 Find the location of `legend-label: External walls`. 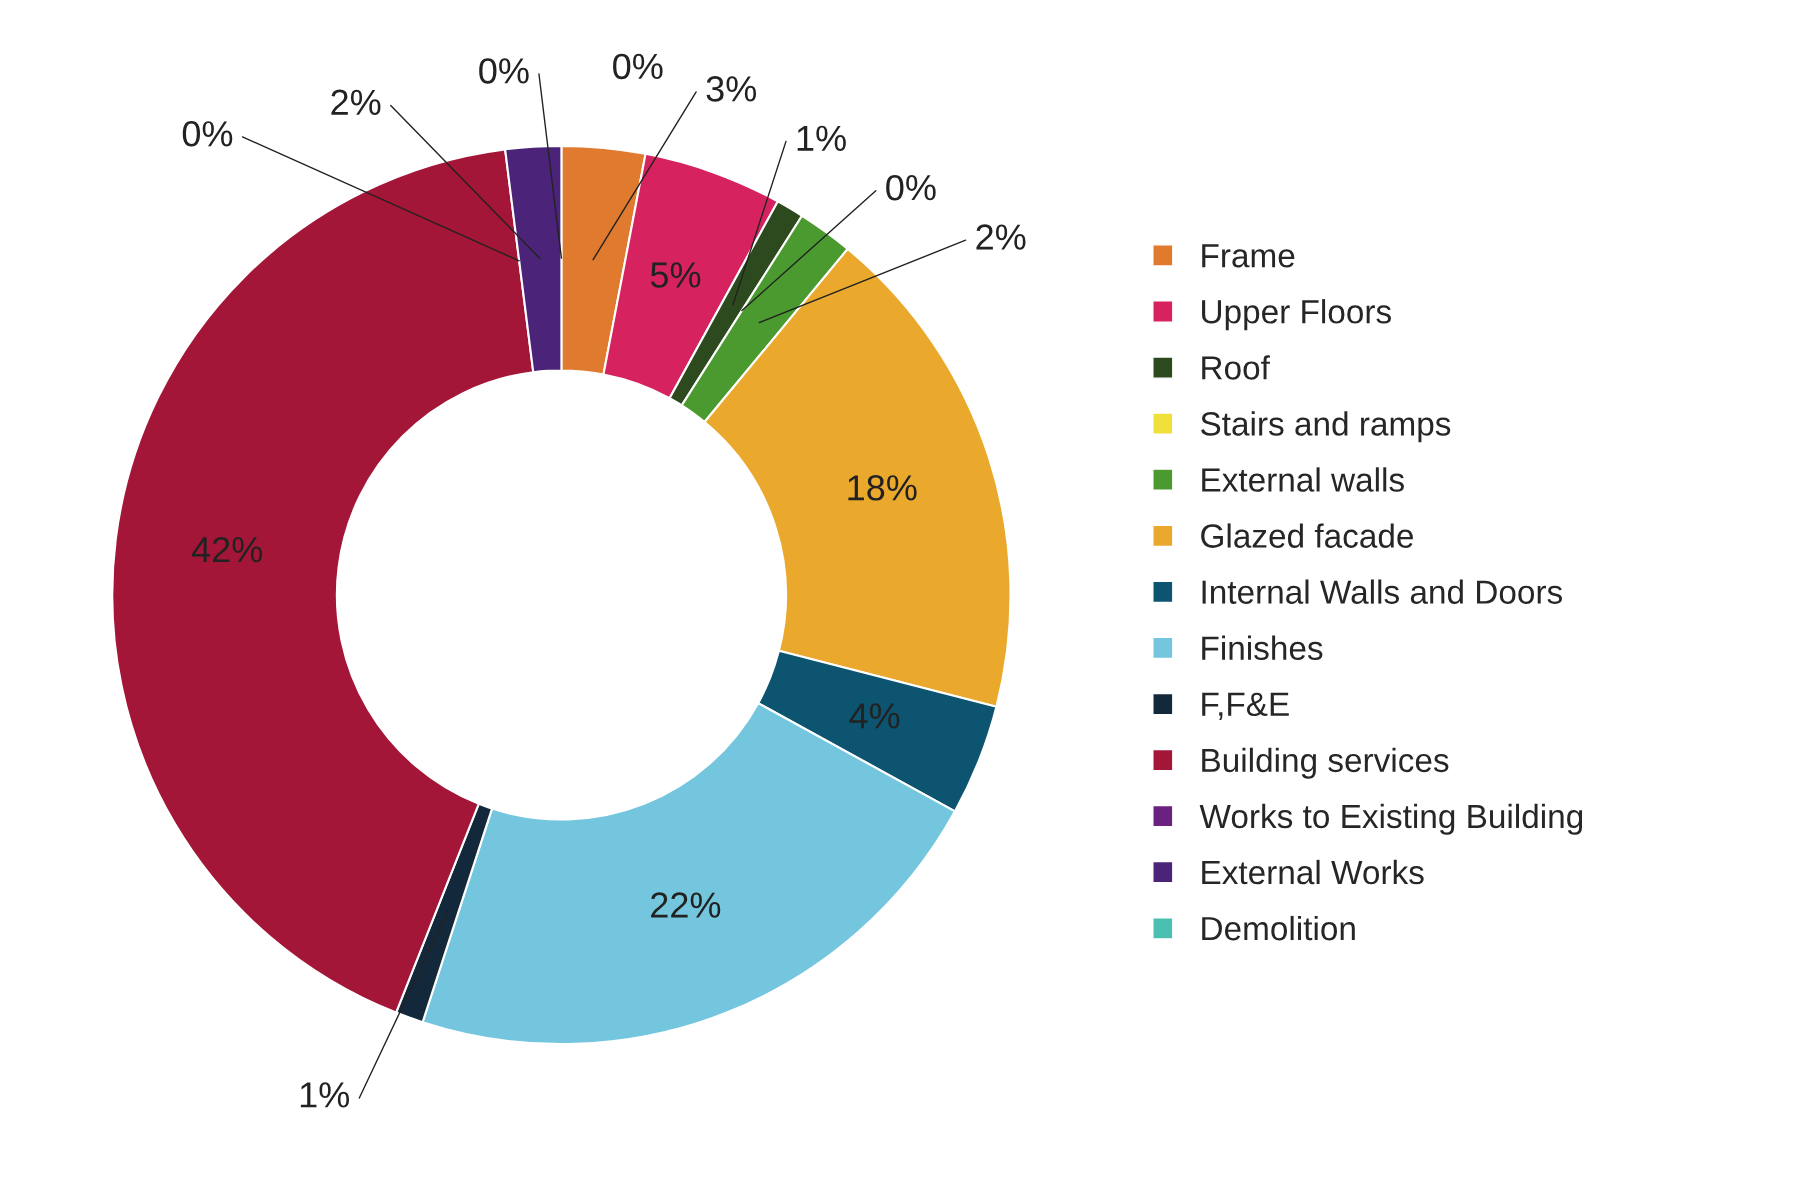

legend-label: External walls is located at coordinates (1303, 479).